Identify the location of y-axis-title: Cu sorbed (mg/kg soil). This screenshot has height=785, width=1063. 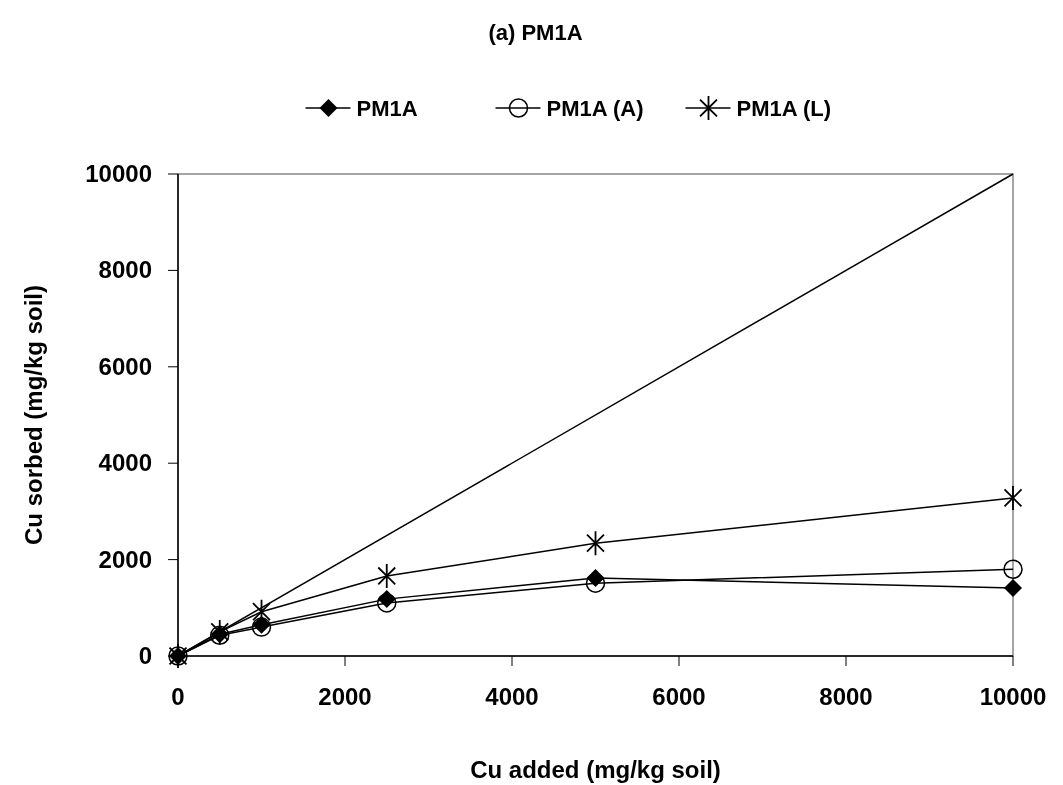
(33, 415).